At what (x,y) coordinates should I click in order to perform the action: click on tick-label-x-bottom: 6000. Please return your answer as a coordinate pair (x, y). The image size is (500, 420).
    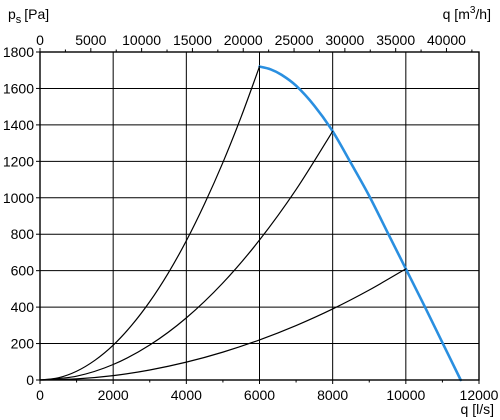
    Looking at the image, I should click on (259, 395).